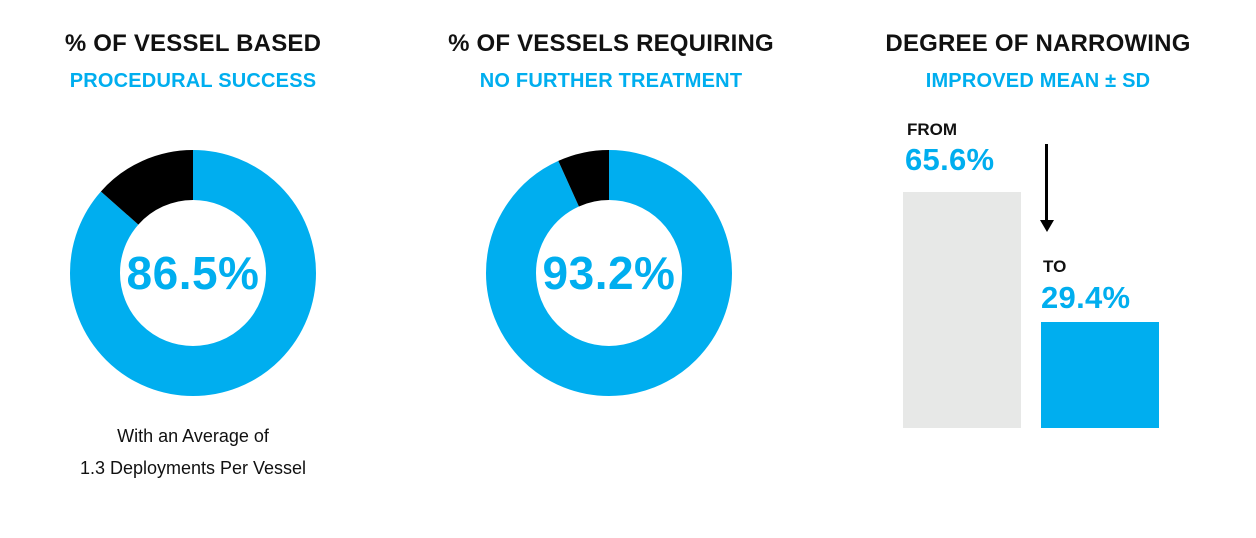 The image size is (1256, 538). Describe the element at coordinates (1046, 183) in the screenshot. I see `down-arrow-shaft` at that location.